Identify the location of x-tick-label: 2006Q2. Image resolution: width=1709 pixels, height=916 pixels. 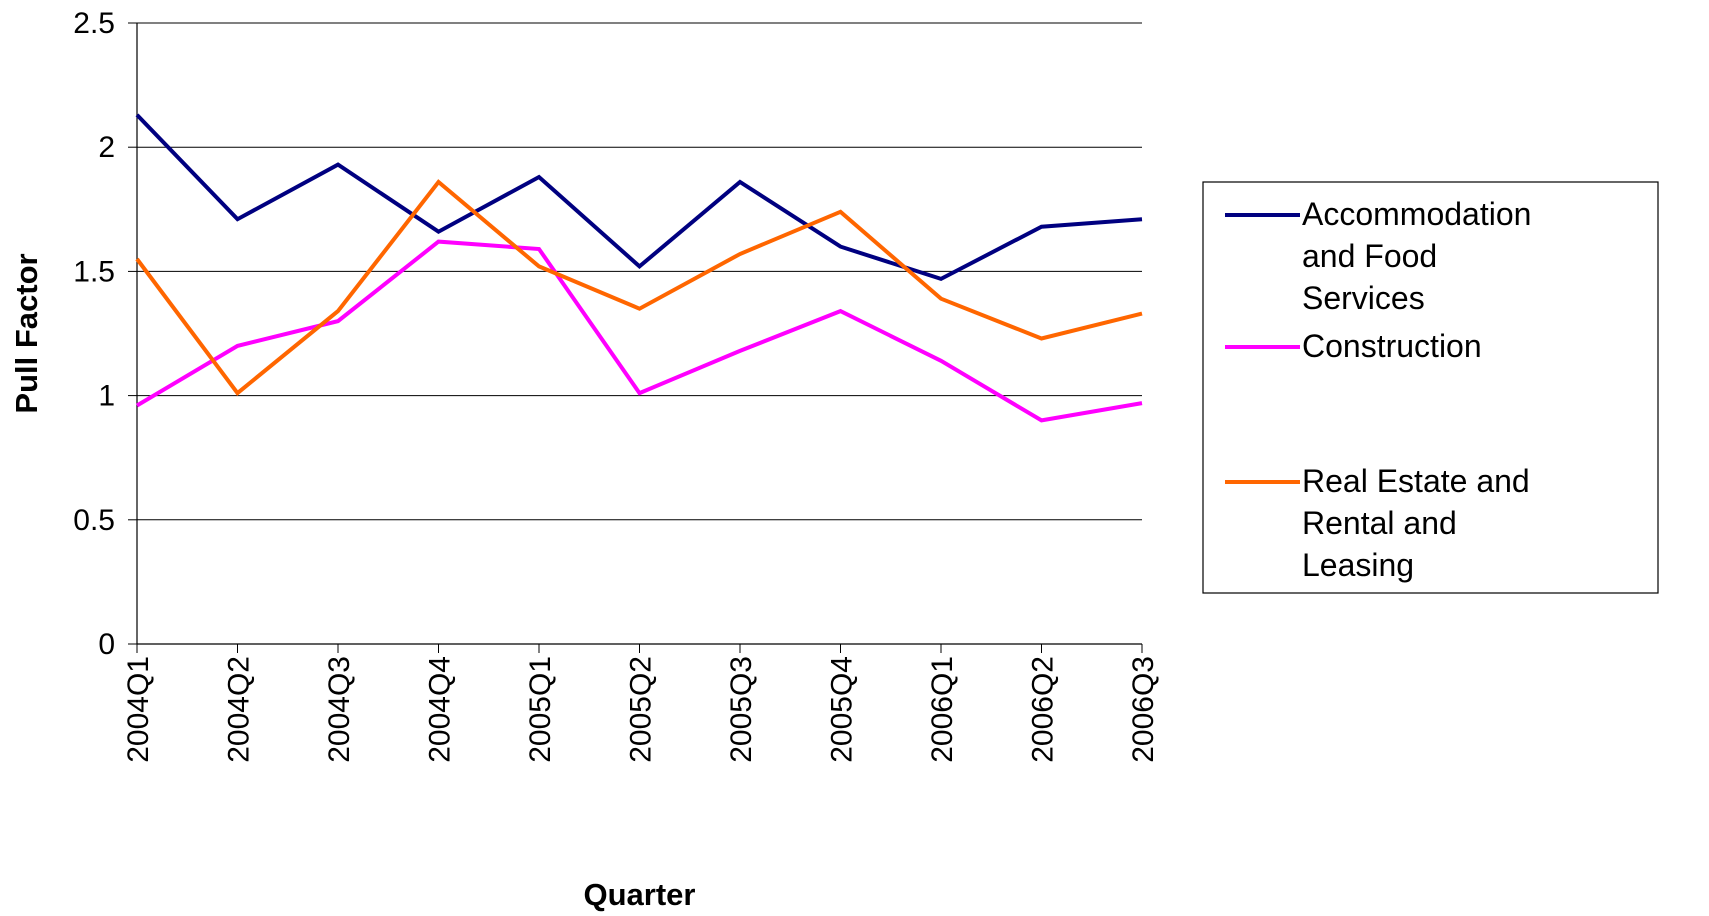
(1043, 709).